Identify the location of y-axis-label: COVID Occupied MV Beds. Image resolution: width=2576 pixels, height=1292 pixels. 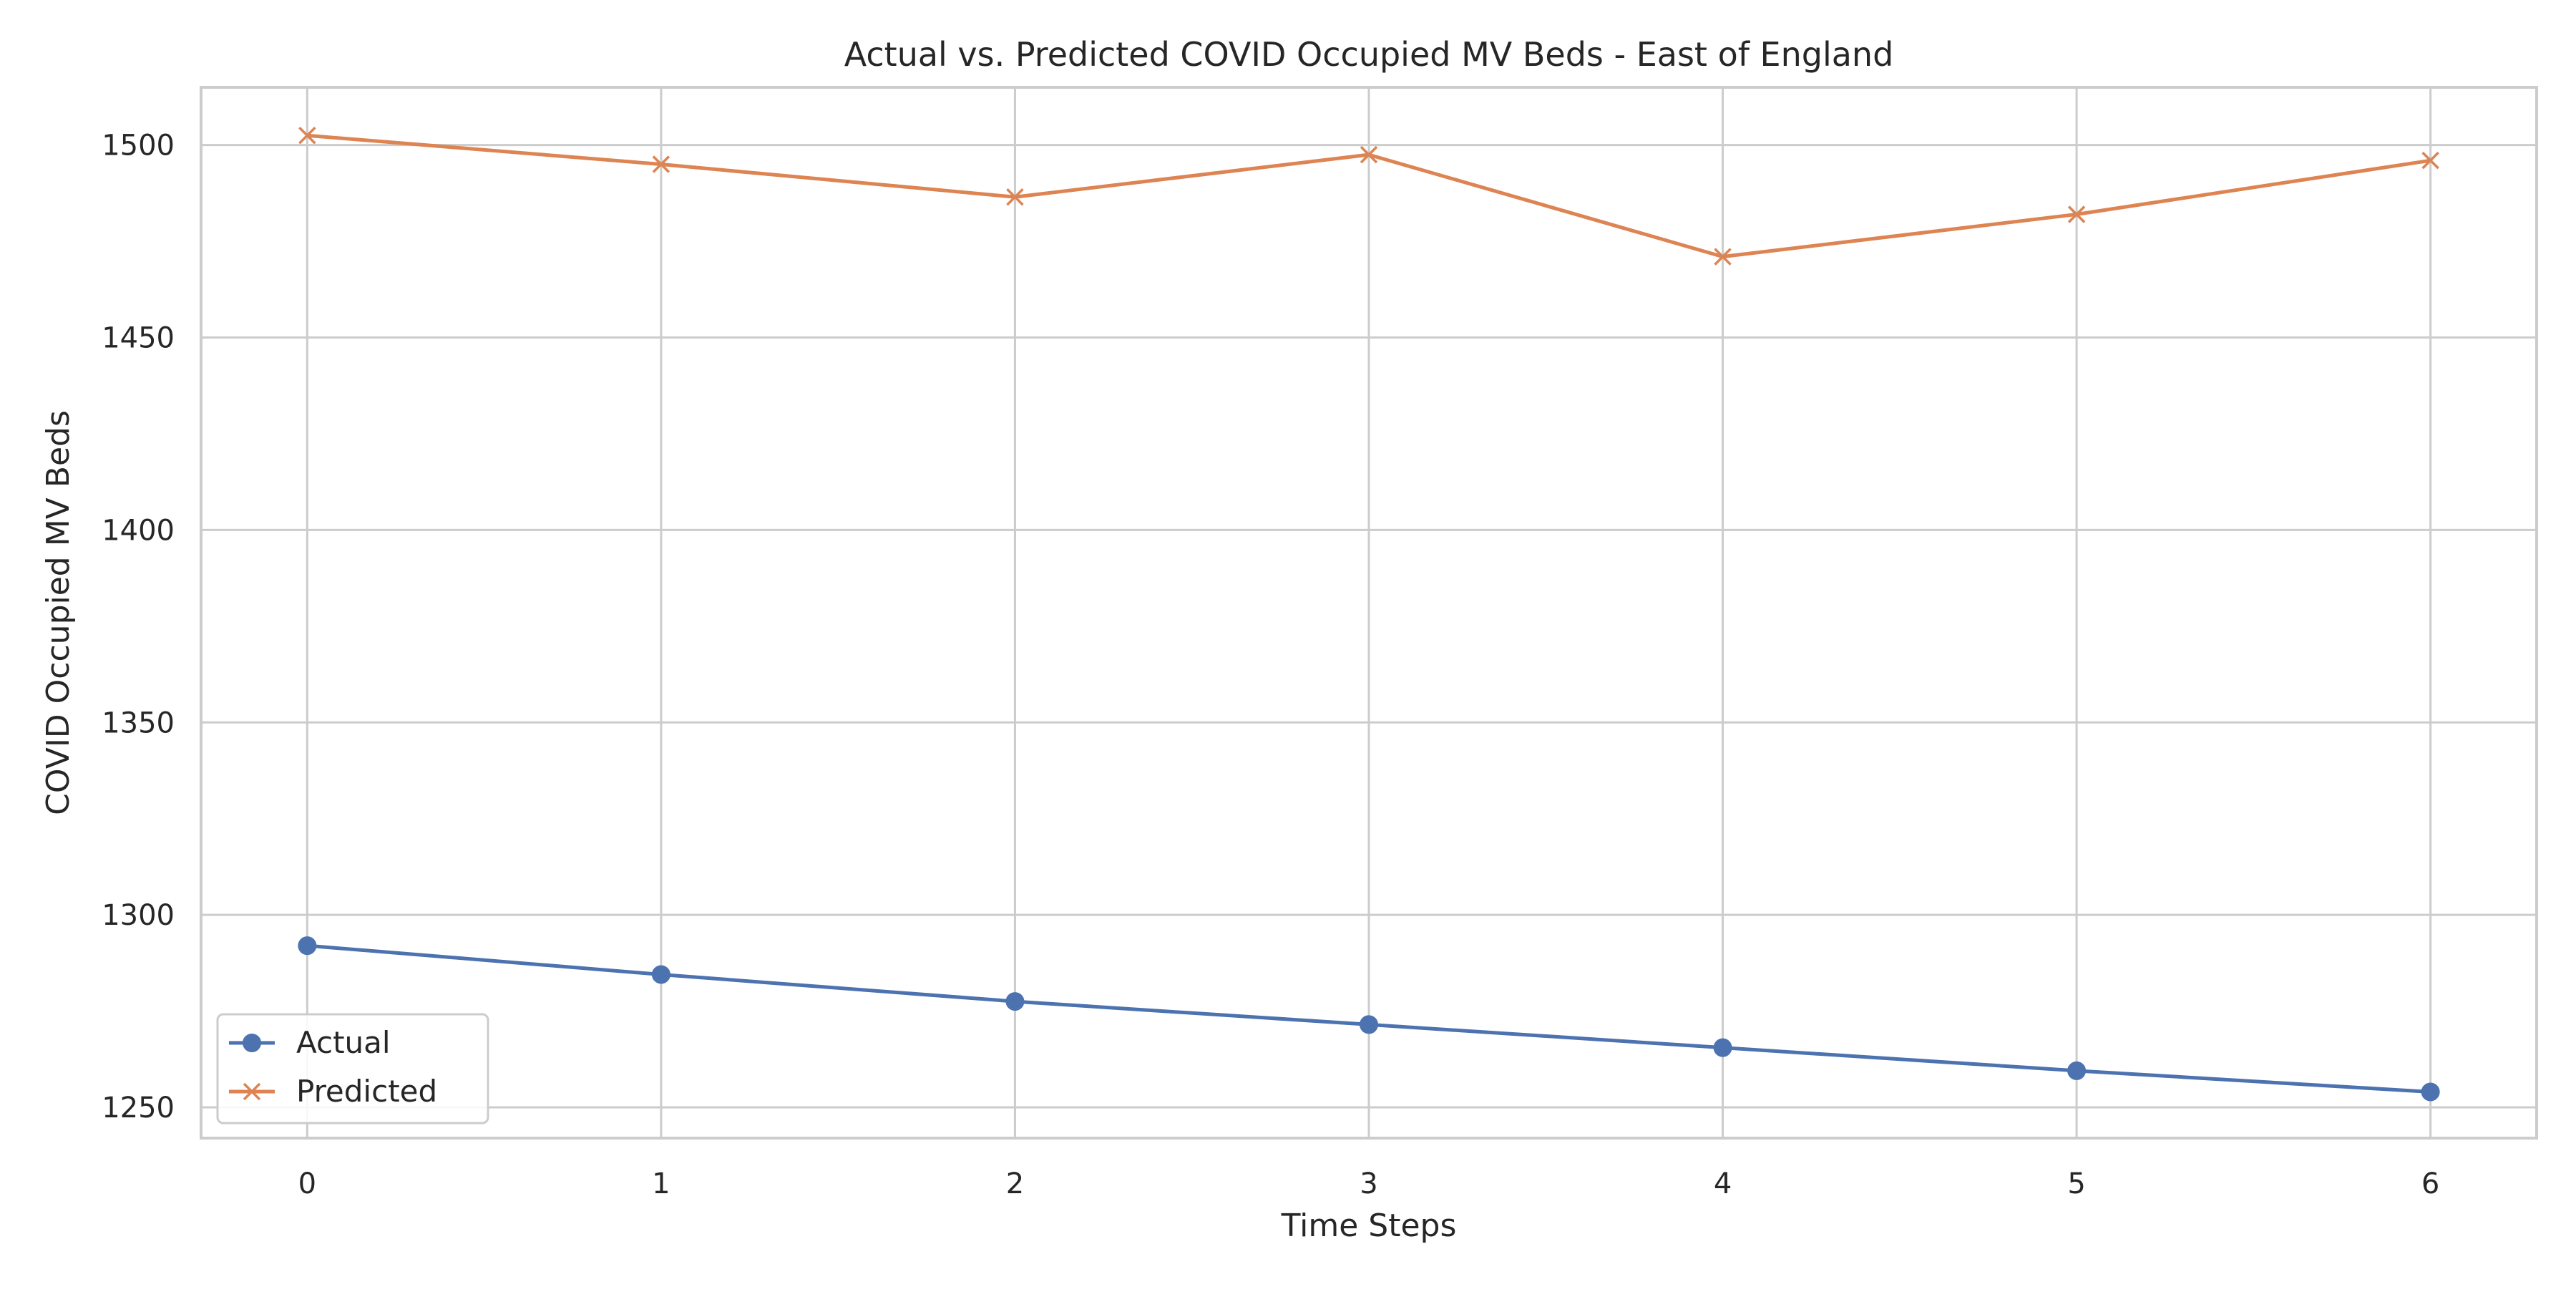
(59, 612).